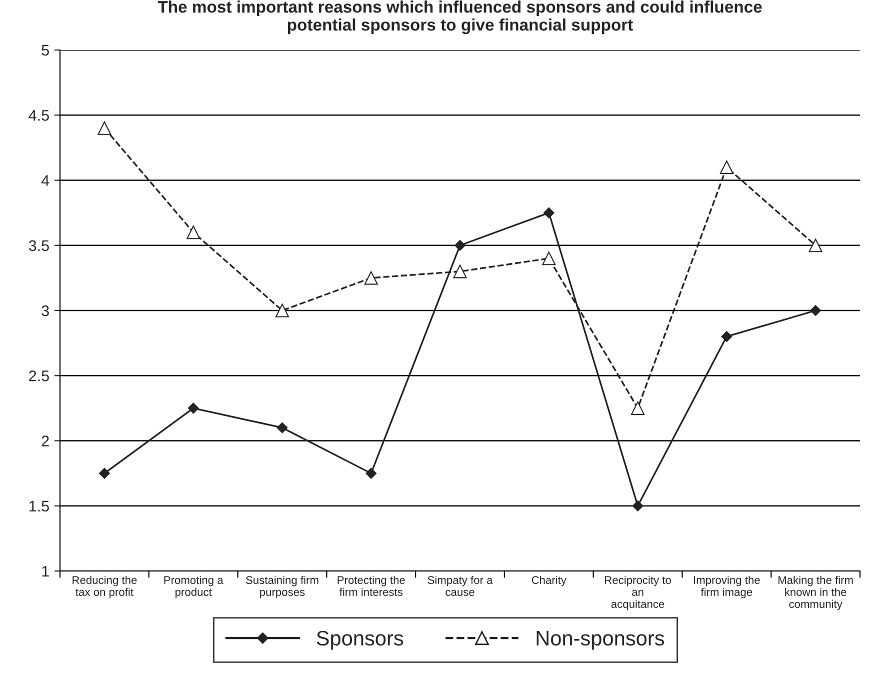  I want to click on y-tick-label: 3, so click(45, 310).